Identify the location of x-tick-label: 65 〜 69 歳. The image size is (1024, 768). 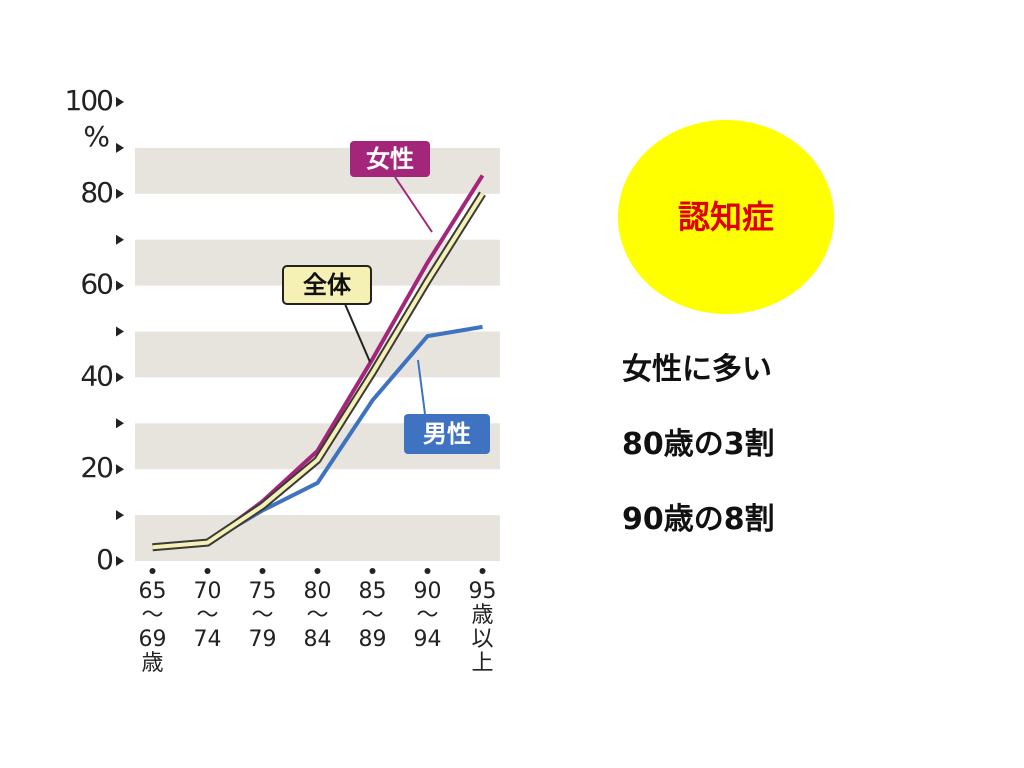
(152, 627).